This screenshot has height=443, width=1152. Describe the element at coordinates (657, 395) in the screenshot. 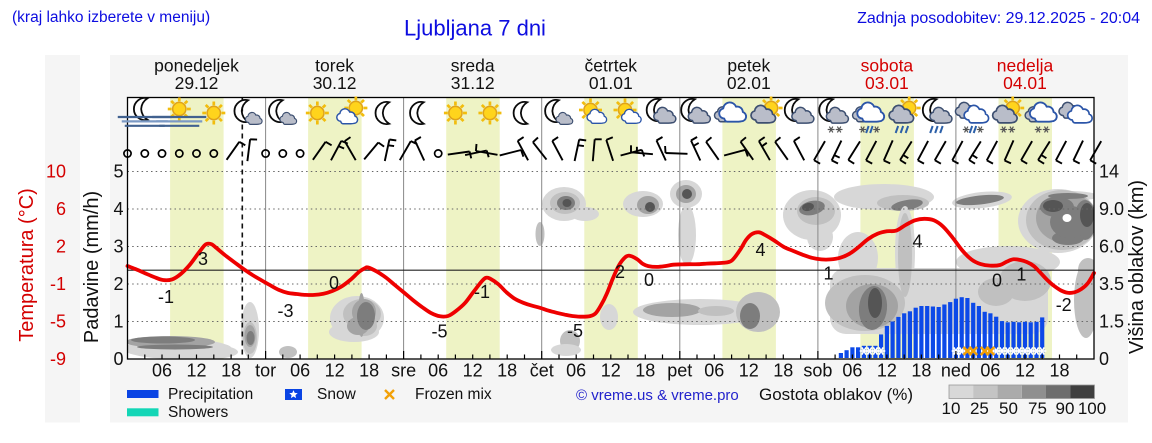

I see `svg-text: © vreme.us & vreme.pro` at that location.